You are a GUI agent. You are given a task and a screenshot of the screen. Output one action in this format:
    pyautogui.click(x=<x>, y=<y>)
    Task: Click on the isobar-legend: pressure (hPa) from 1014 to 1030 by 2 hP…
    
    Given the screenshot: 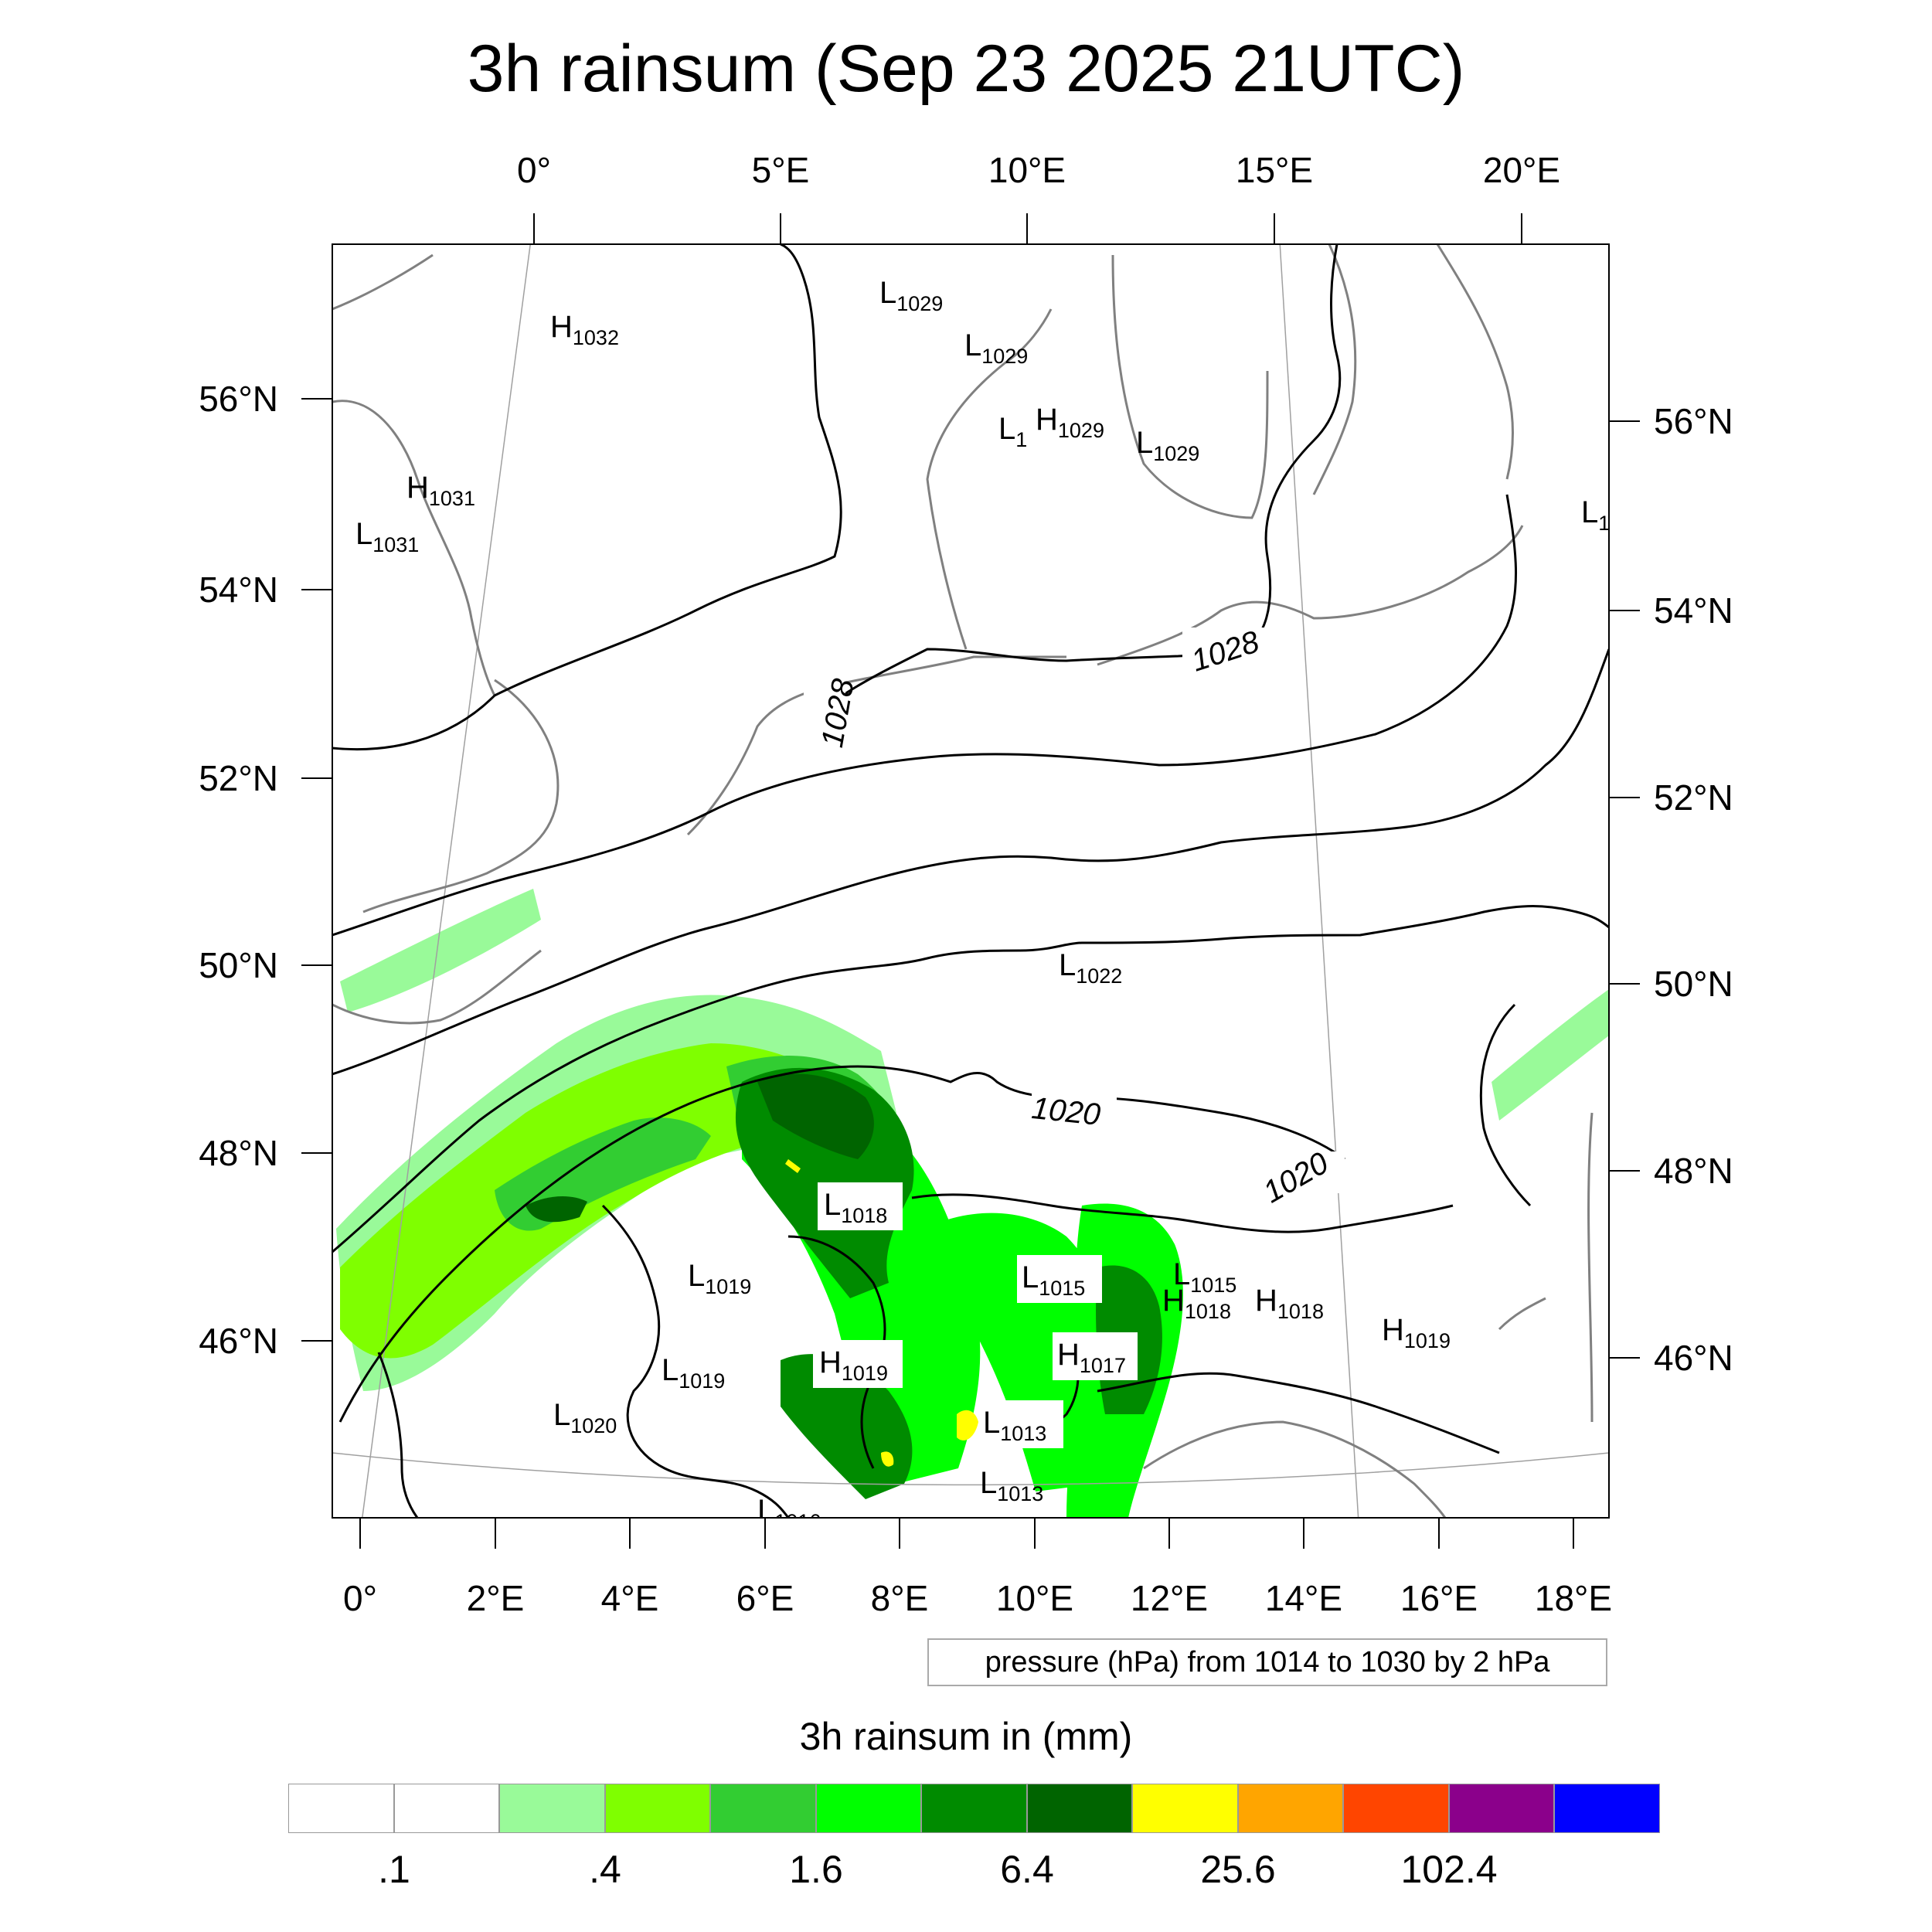 What is the action you would take?
    pyautogui.click(x=1267, y=1662)
    